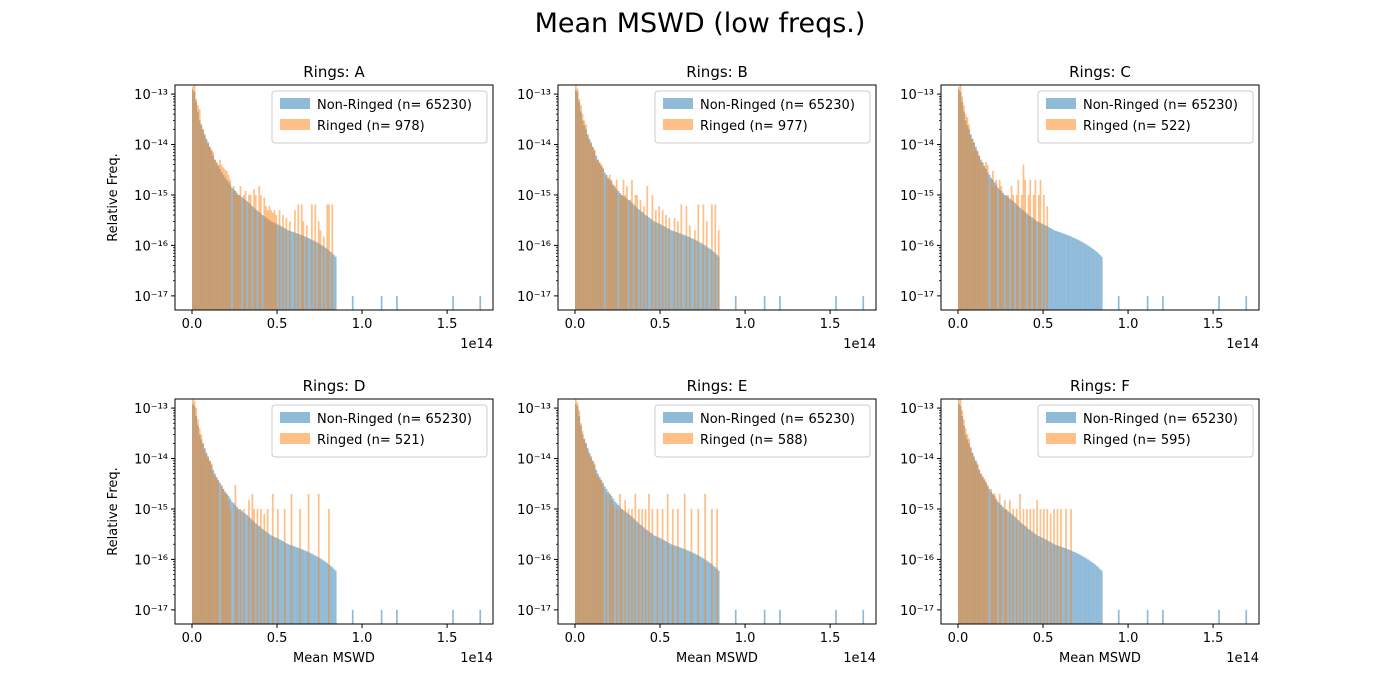 This screenshot has height=700, width=1400. Describe the element at coordinates (678, 124) in the screenshot. I see `legend-swatch-ringed` at that location.